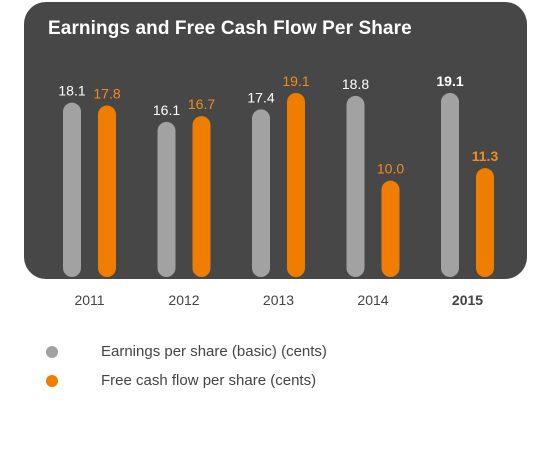 The width and height of the screenshot is (555, 451). Describe the element at coordinates (52, 380) in the screenshot. I see `legend-swatch-fcf` at that location.